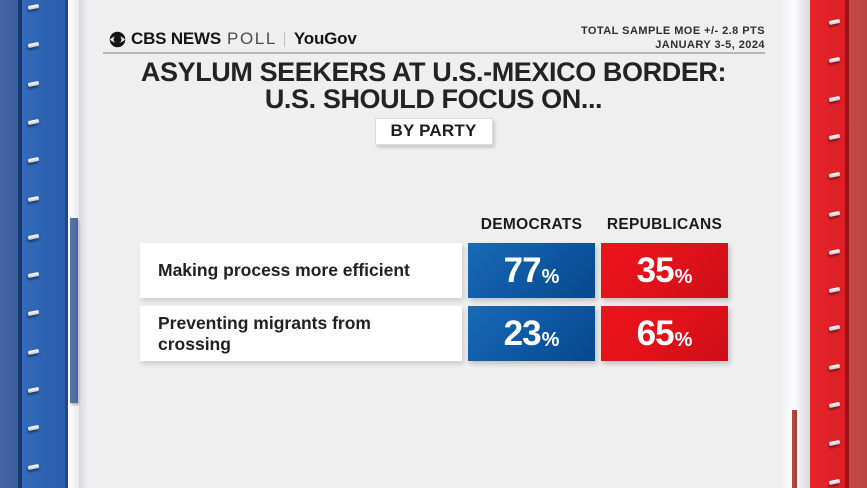 The width and height of the screenshot is (867, 488). What do you see at coordinates (264, 333) in the screenshot?
I see `row-label-text: Preventing migrants from crossing` at bounding box center [264, 333].